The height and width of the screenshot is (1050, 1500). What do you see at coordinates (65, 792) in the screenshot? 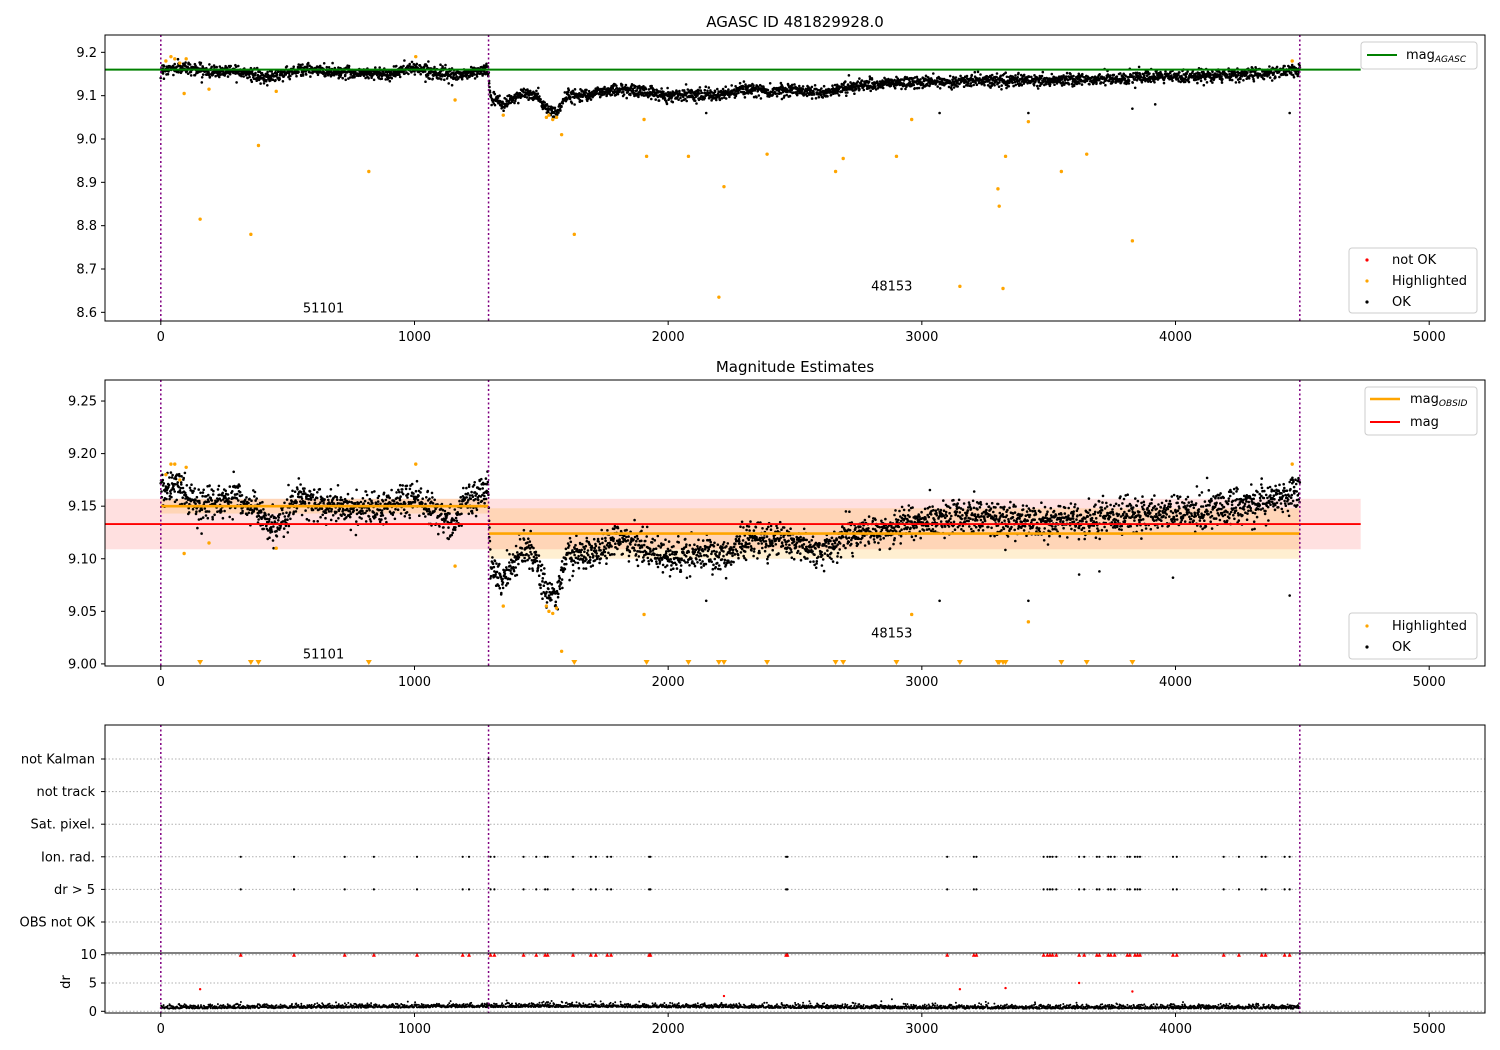
I see `flag-category-label: not track` at bounding box center [65, 792].